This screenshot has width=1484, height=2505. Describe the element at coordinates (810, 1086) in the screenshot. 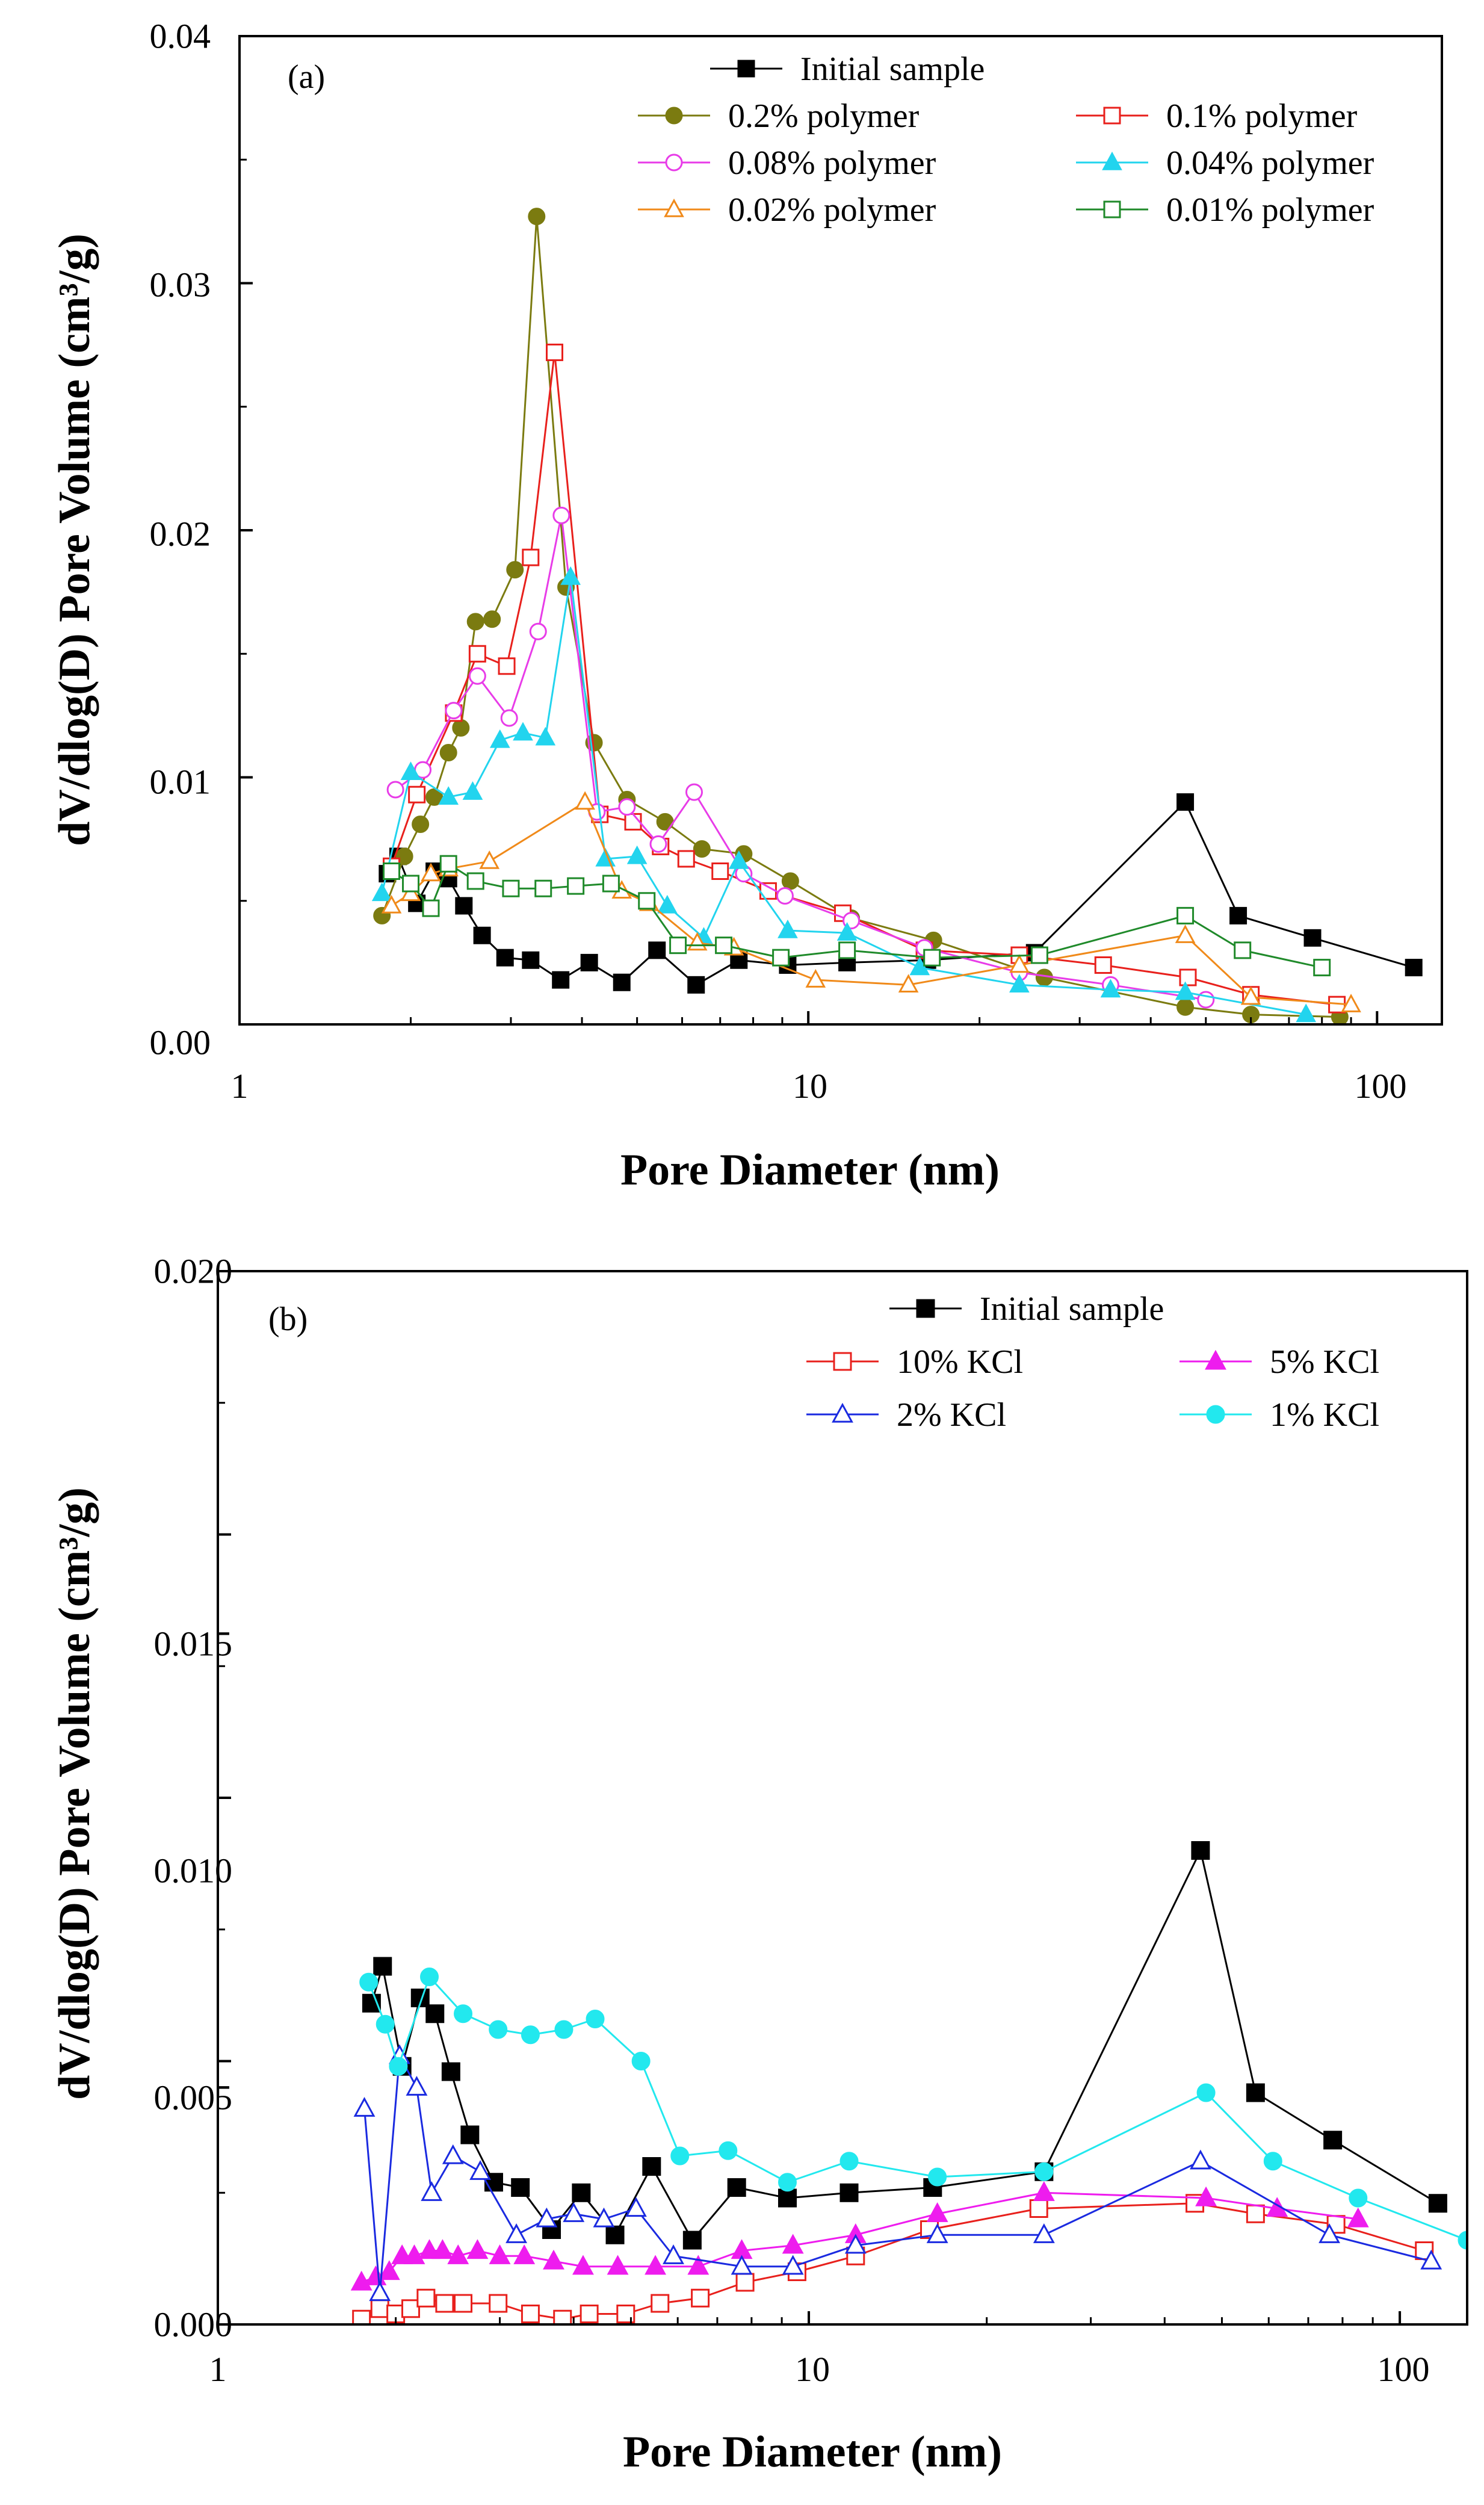

I see `panel-a-xtick-label: 10` at that location.